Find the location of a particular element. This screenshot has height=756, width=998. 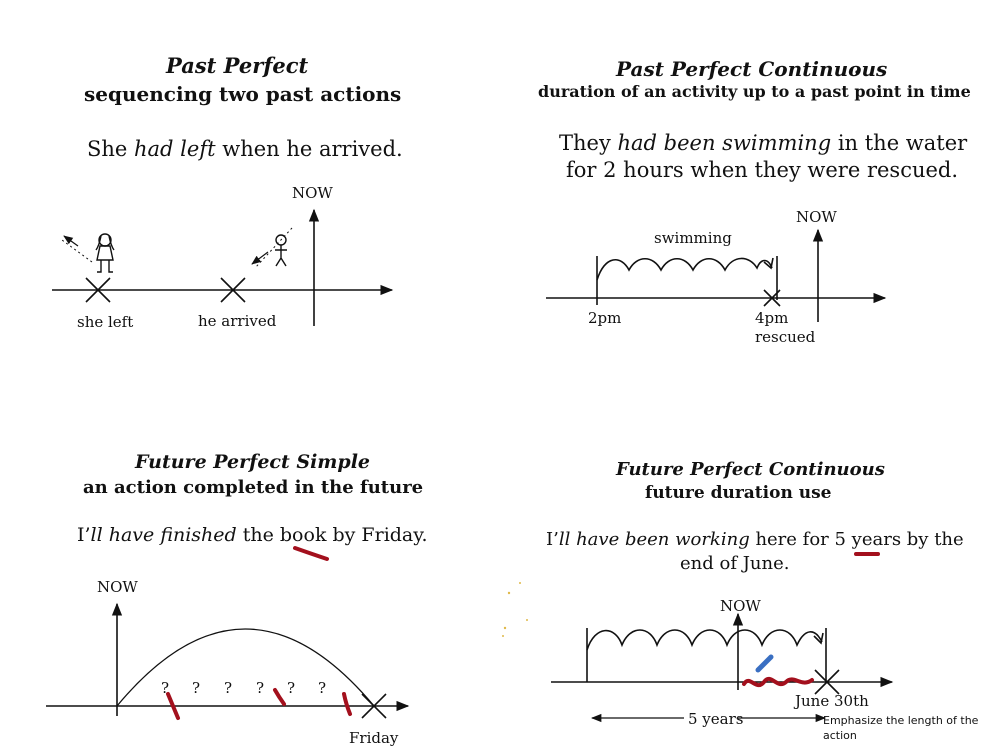

scribble-dots is located at coordinates (515, 609).